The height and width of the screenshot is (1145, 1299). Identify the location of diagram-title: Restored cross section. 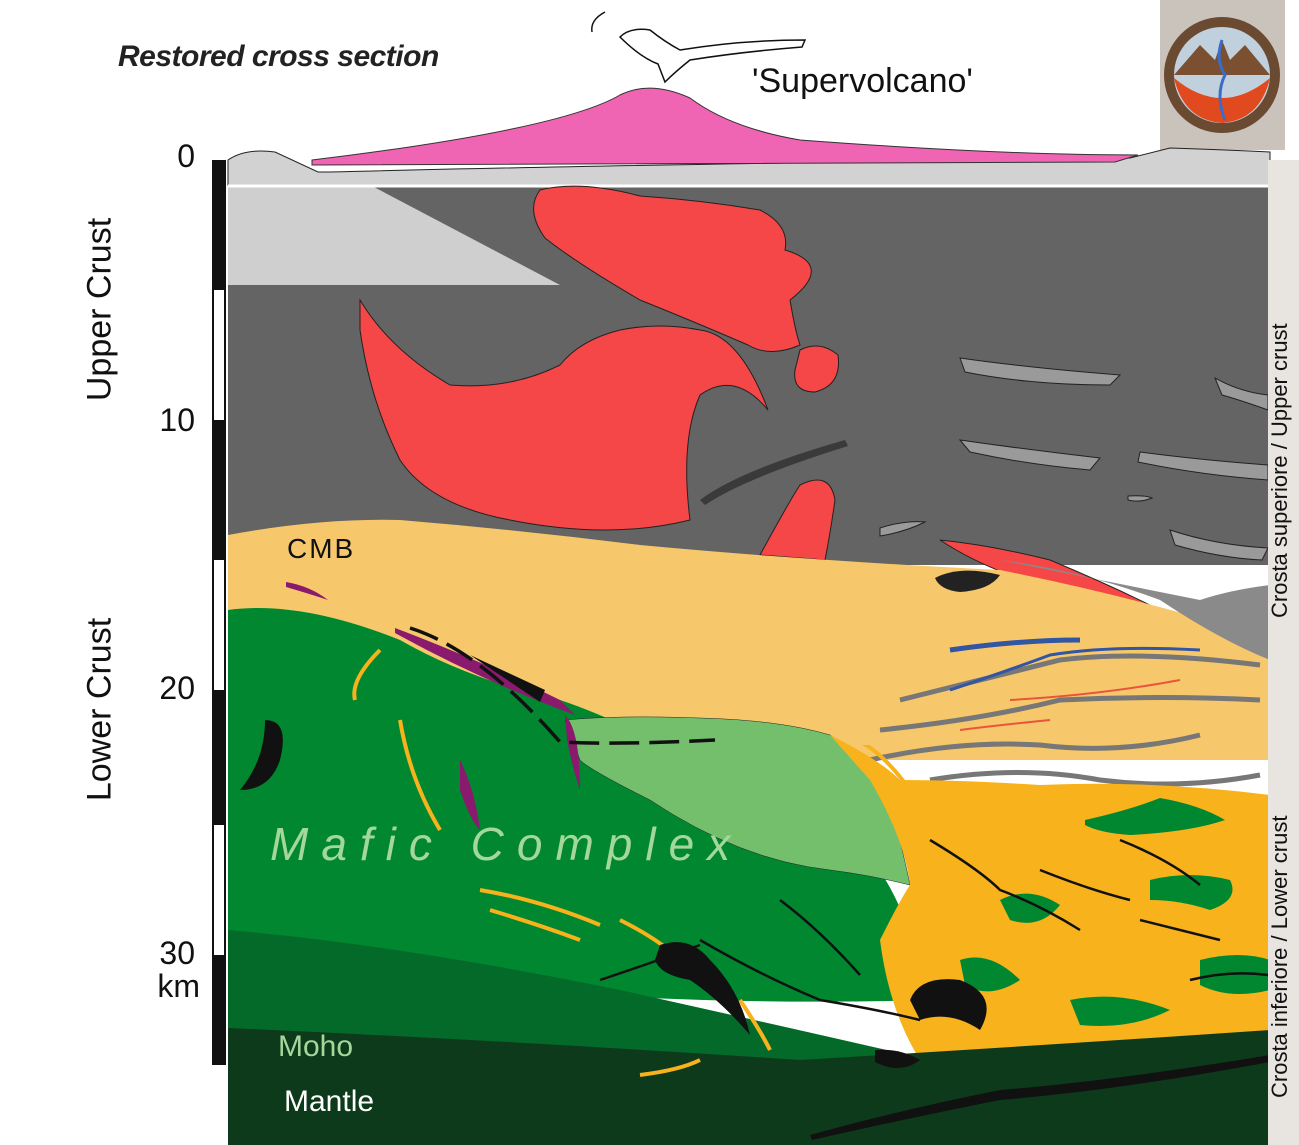
(278, 56).